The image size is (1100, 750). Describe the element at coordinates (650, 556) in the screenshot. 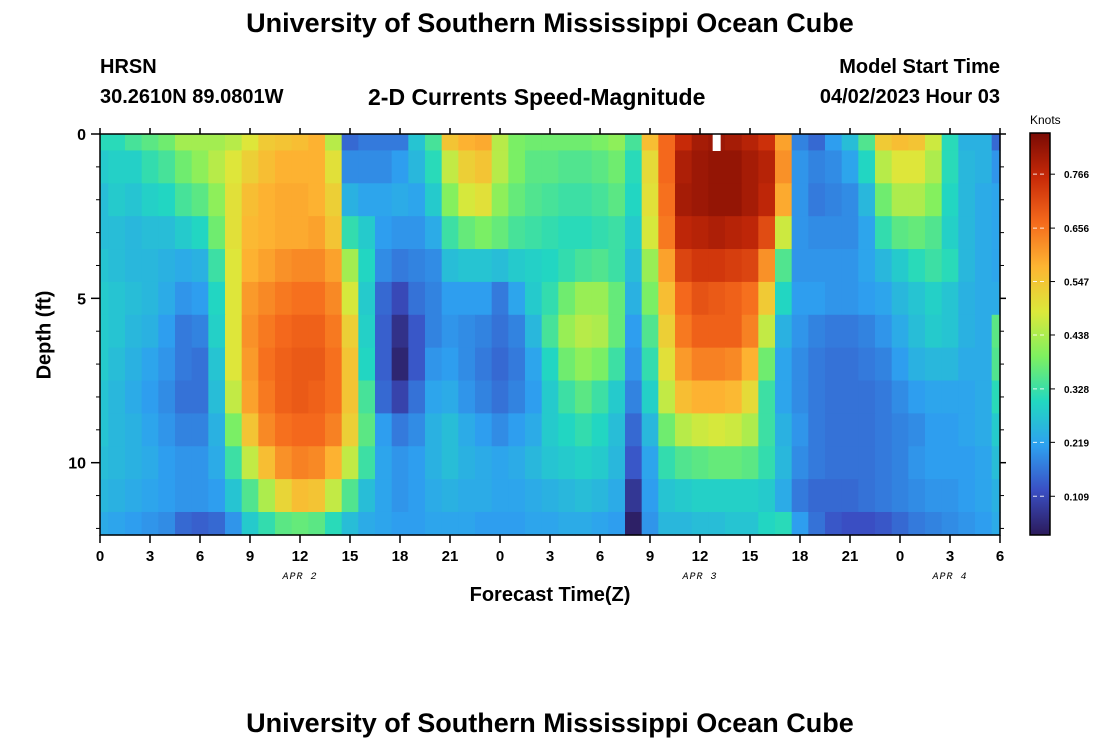

I see `x-tick-label: 9` at that location.